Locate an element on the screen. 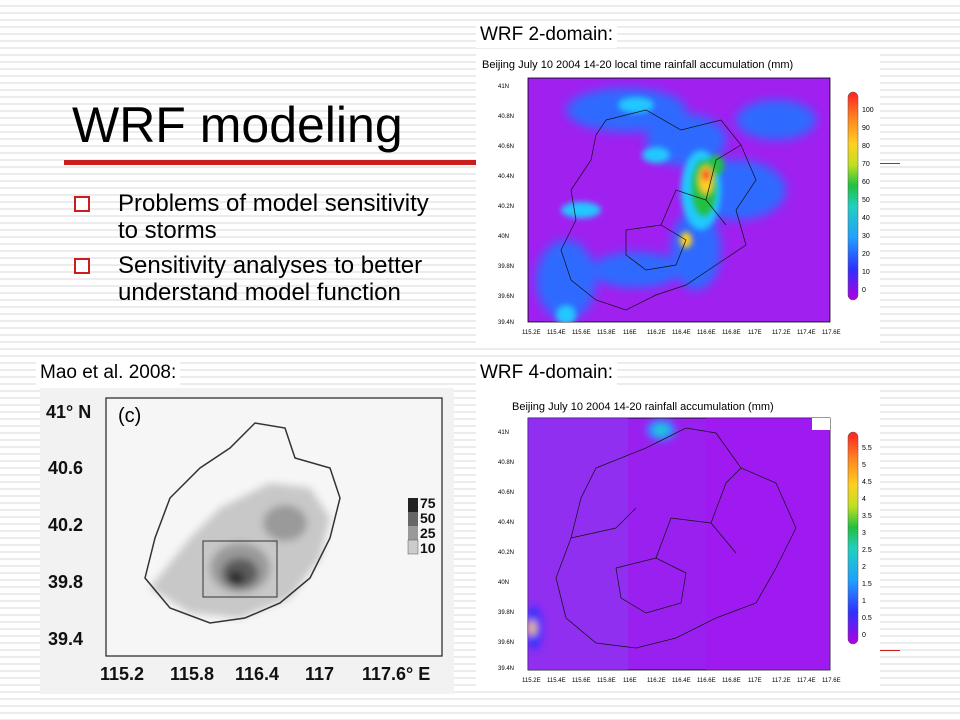  mao-label: Mao et al. 2008: is located at coordinates (108, 373).